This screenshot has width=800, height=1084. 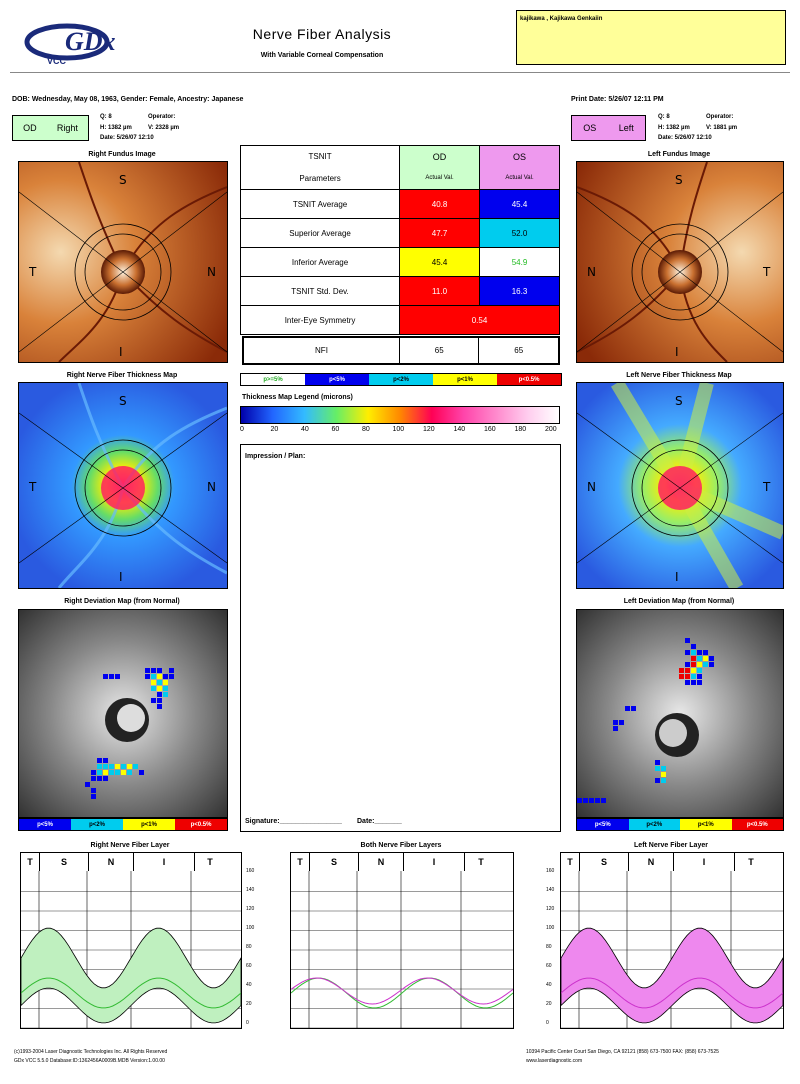 I want to click on tsnit-row-os: 54.9, so click(x=519, y=262).